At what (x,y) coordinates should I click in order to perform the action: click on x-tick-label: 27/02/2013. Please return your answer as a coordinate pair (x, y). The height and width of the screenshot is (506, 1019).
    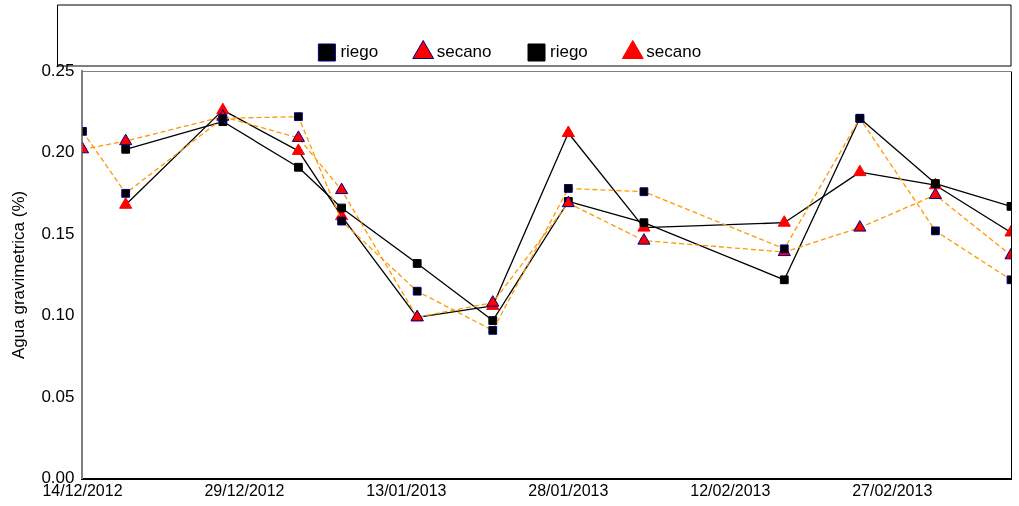
    Looking at the image, I should click on (892, 490).